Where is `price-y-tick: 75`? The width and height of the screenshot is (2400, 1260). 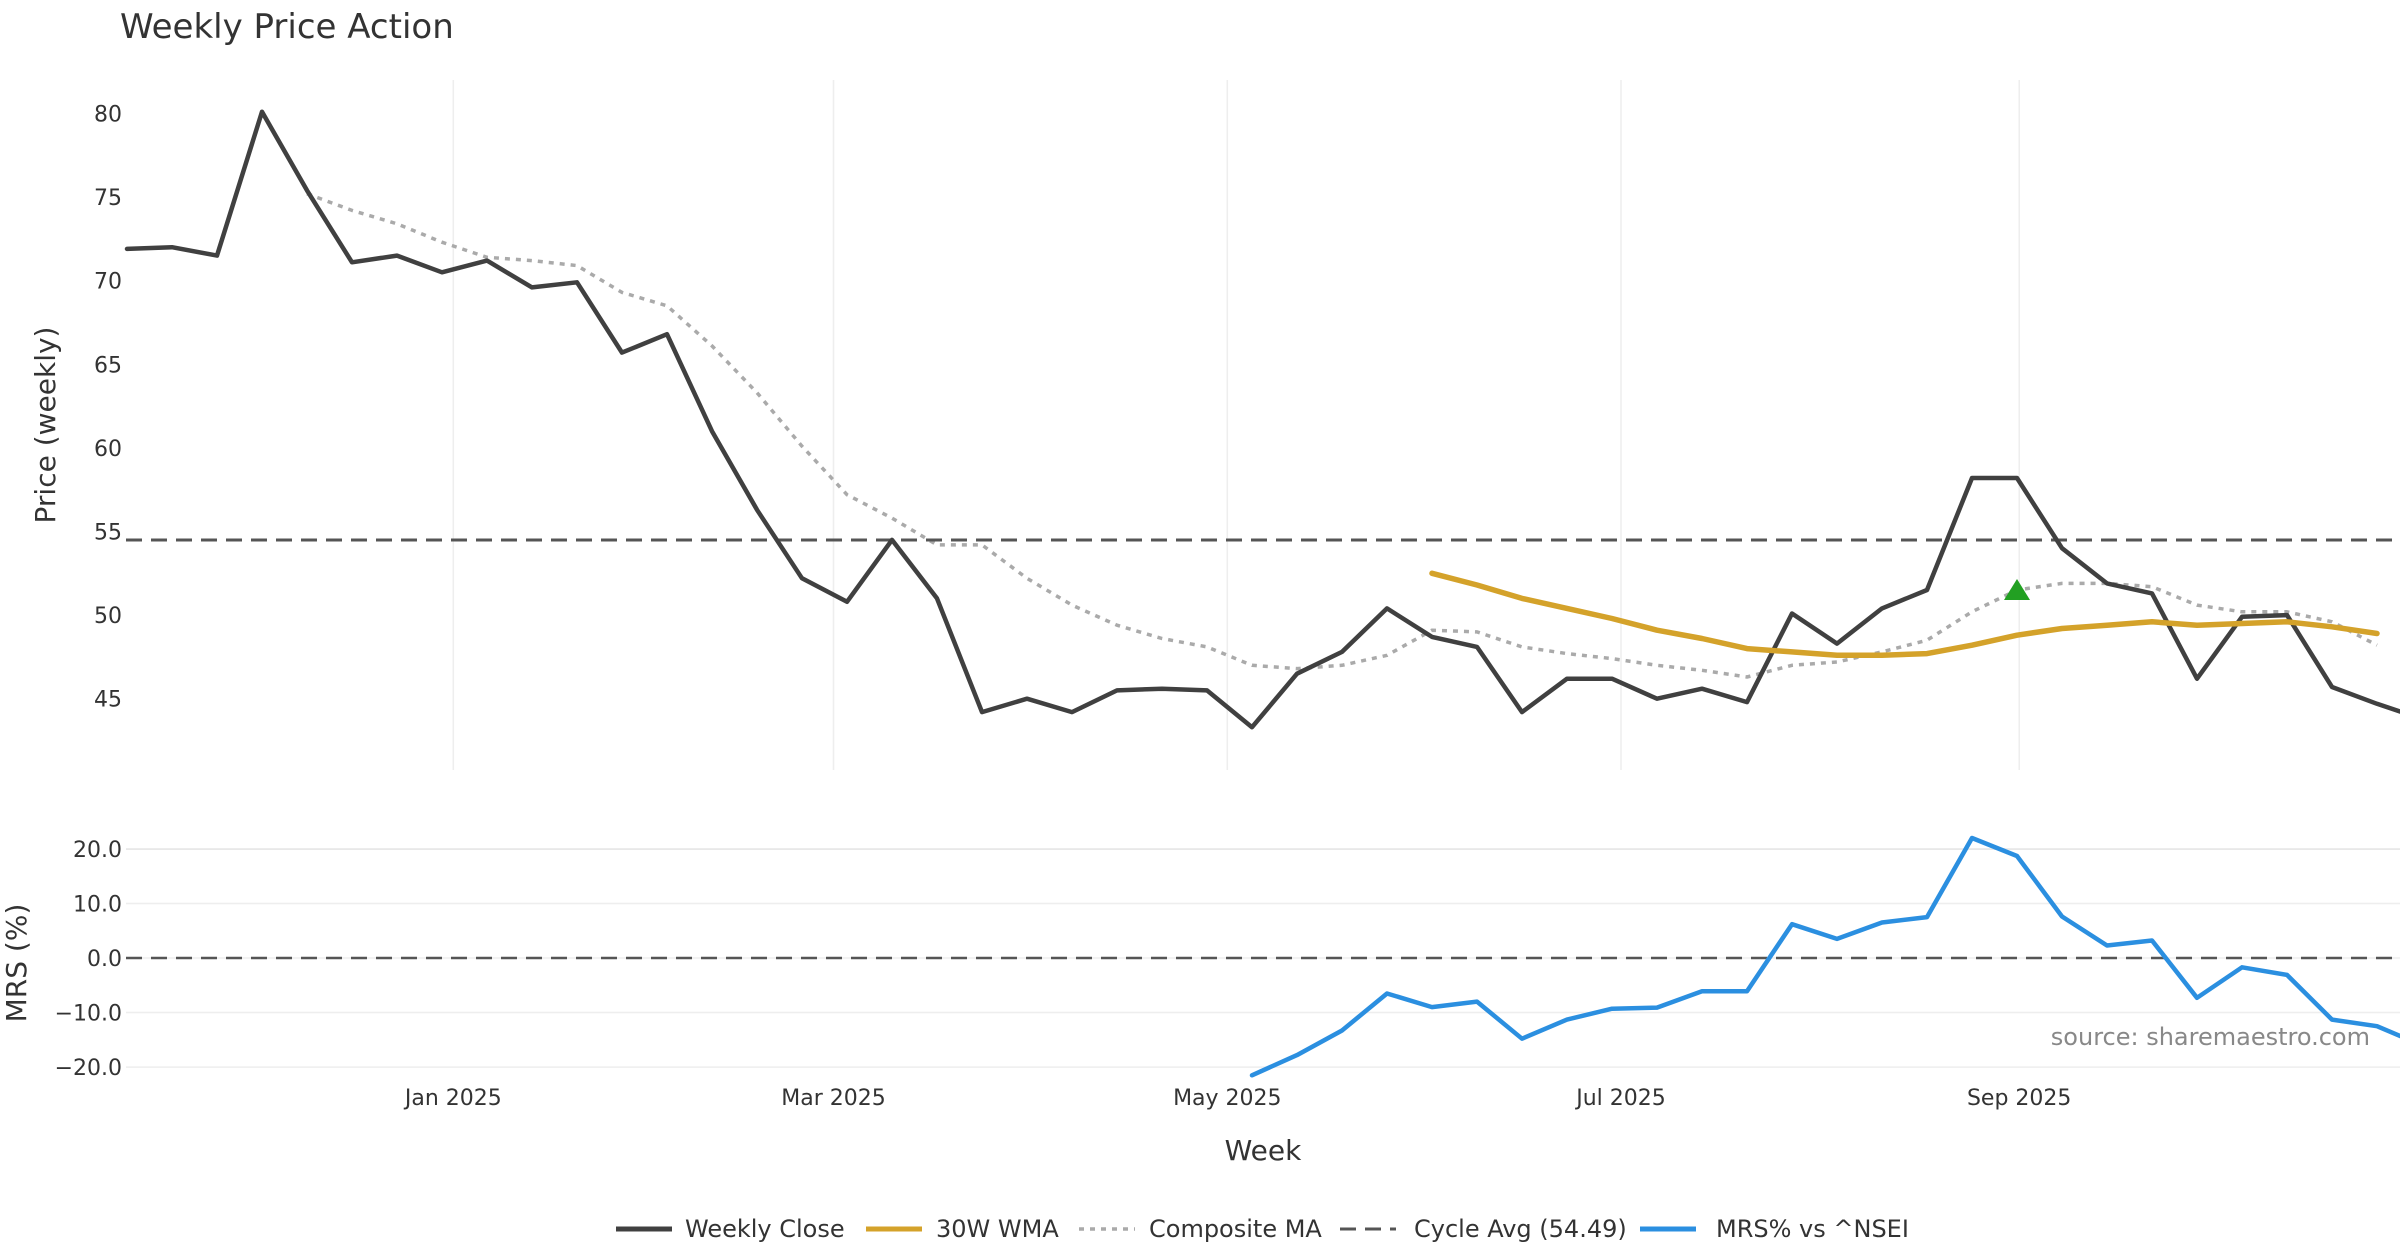 price-y-tick: 75 is located at coordinates (108, 198).